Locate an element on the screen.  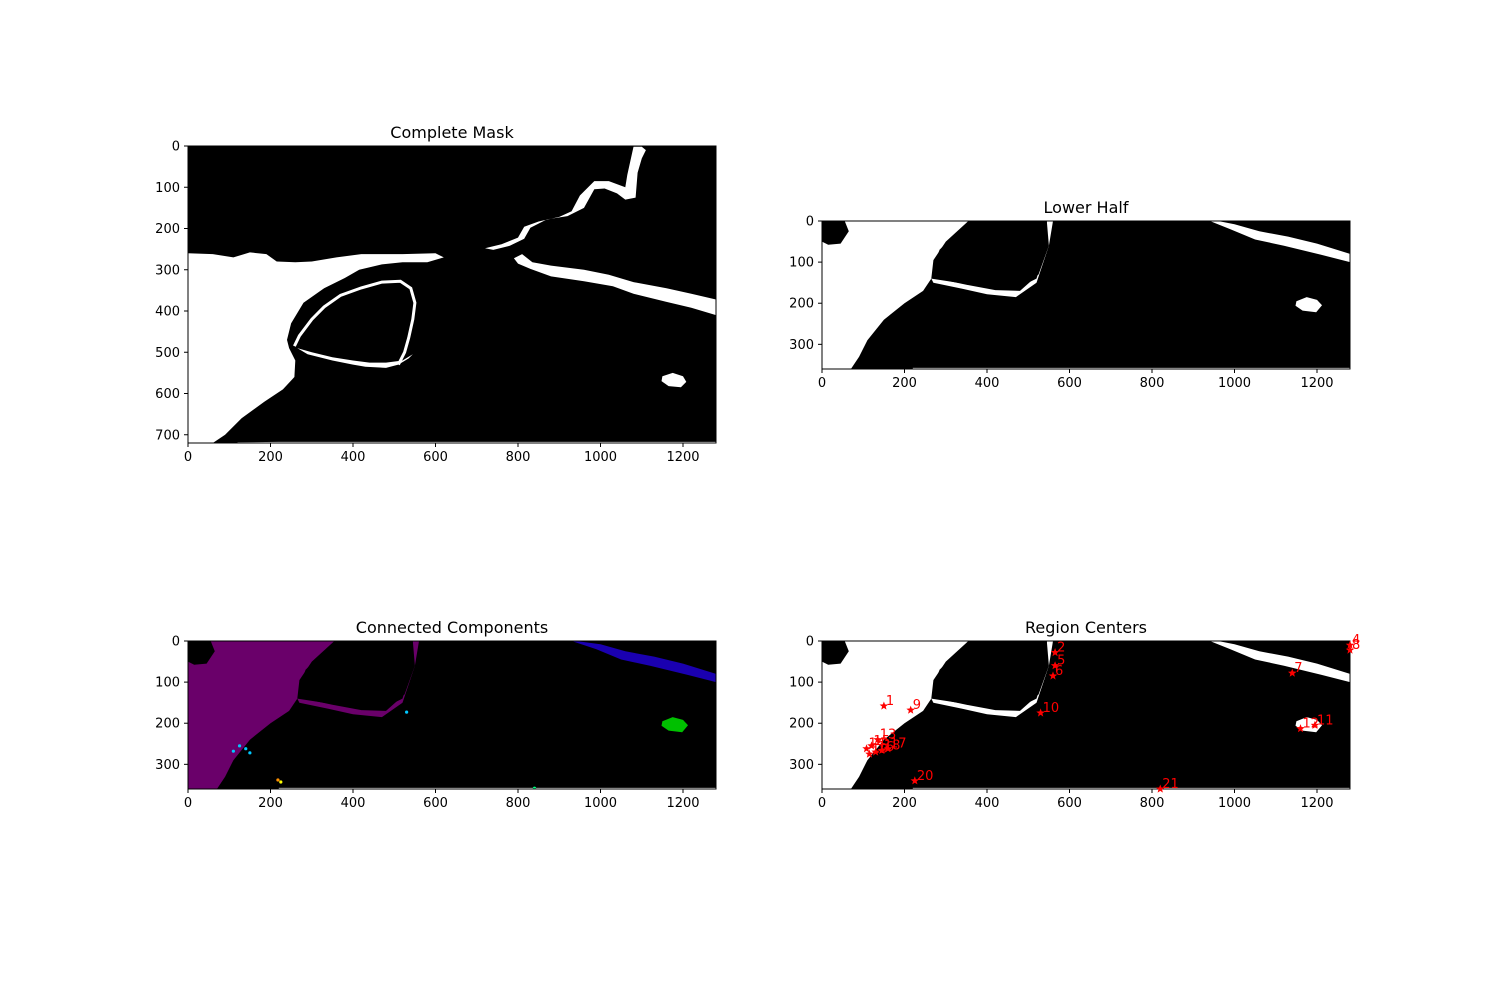
region-center-label: 7 is located at coordinates (1298, 668).